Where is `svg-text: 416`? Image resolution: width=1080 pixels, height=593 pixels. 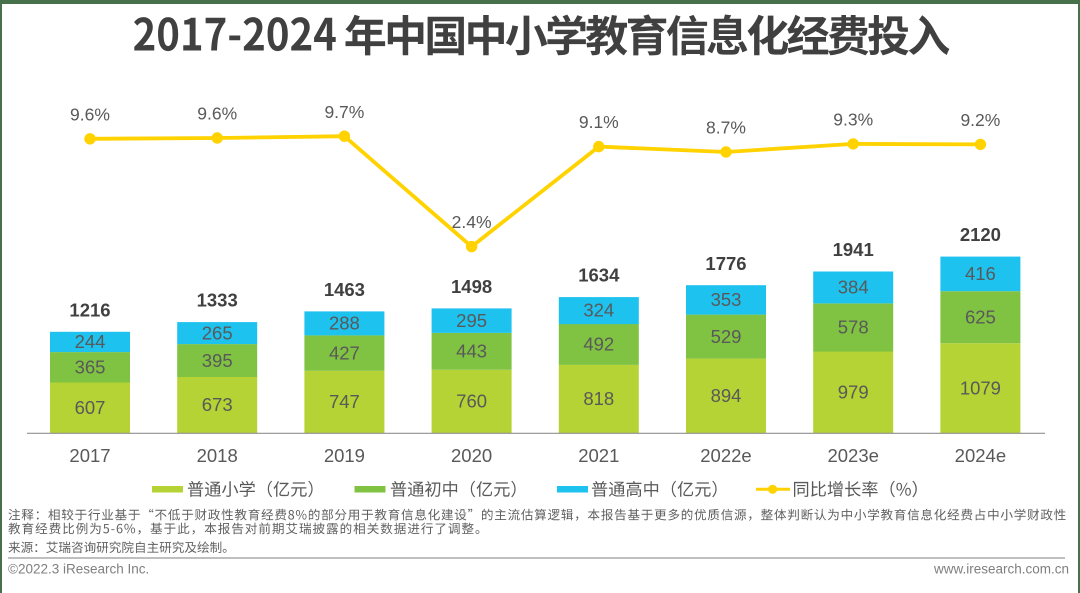
svg-text: 416 is located at coordinates (980, 273).